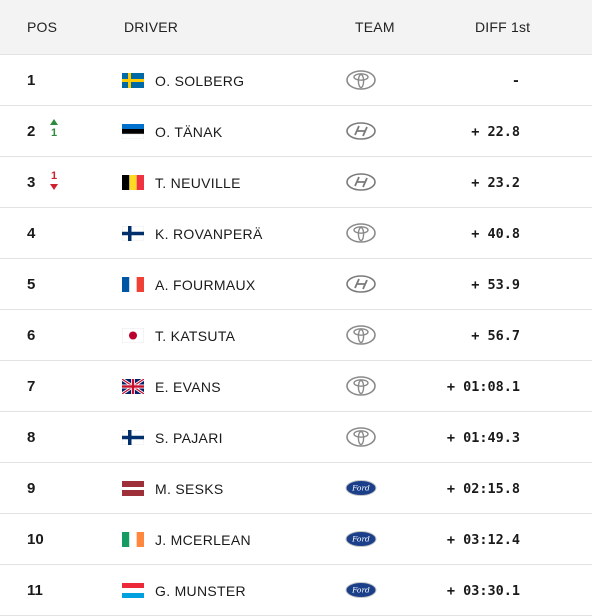  What do you see at coordinates (495, 285) in the screenshot?
I see `diff-first: + 53.9` at bounding box center [495, 285].